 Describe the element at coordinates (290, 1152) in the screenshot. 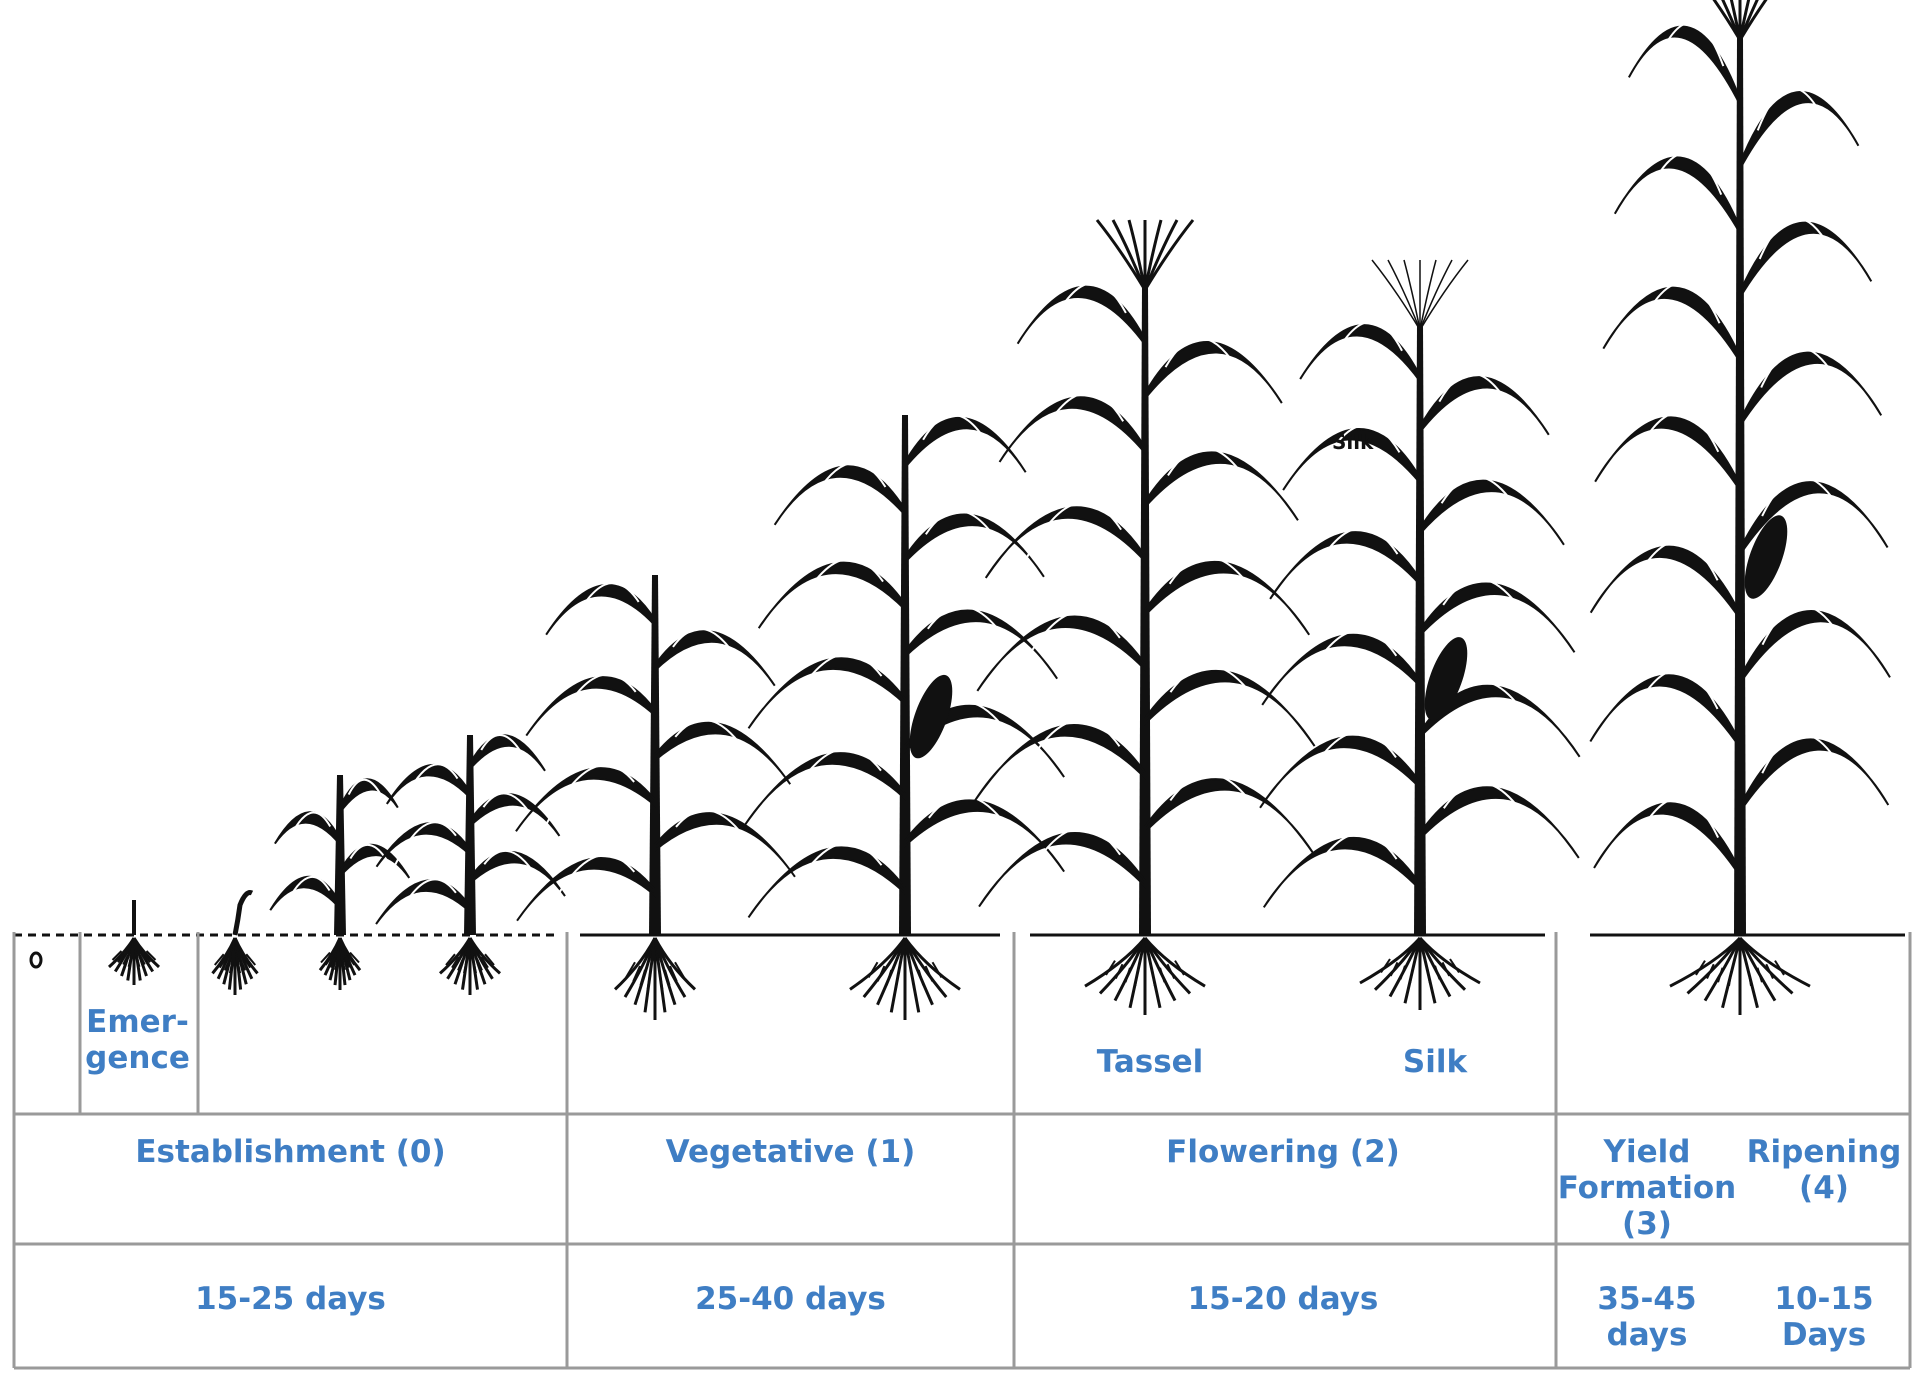

I see `stage-name-establishment: Establishment (0)` at that location.